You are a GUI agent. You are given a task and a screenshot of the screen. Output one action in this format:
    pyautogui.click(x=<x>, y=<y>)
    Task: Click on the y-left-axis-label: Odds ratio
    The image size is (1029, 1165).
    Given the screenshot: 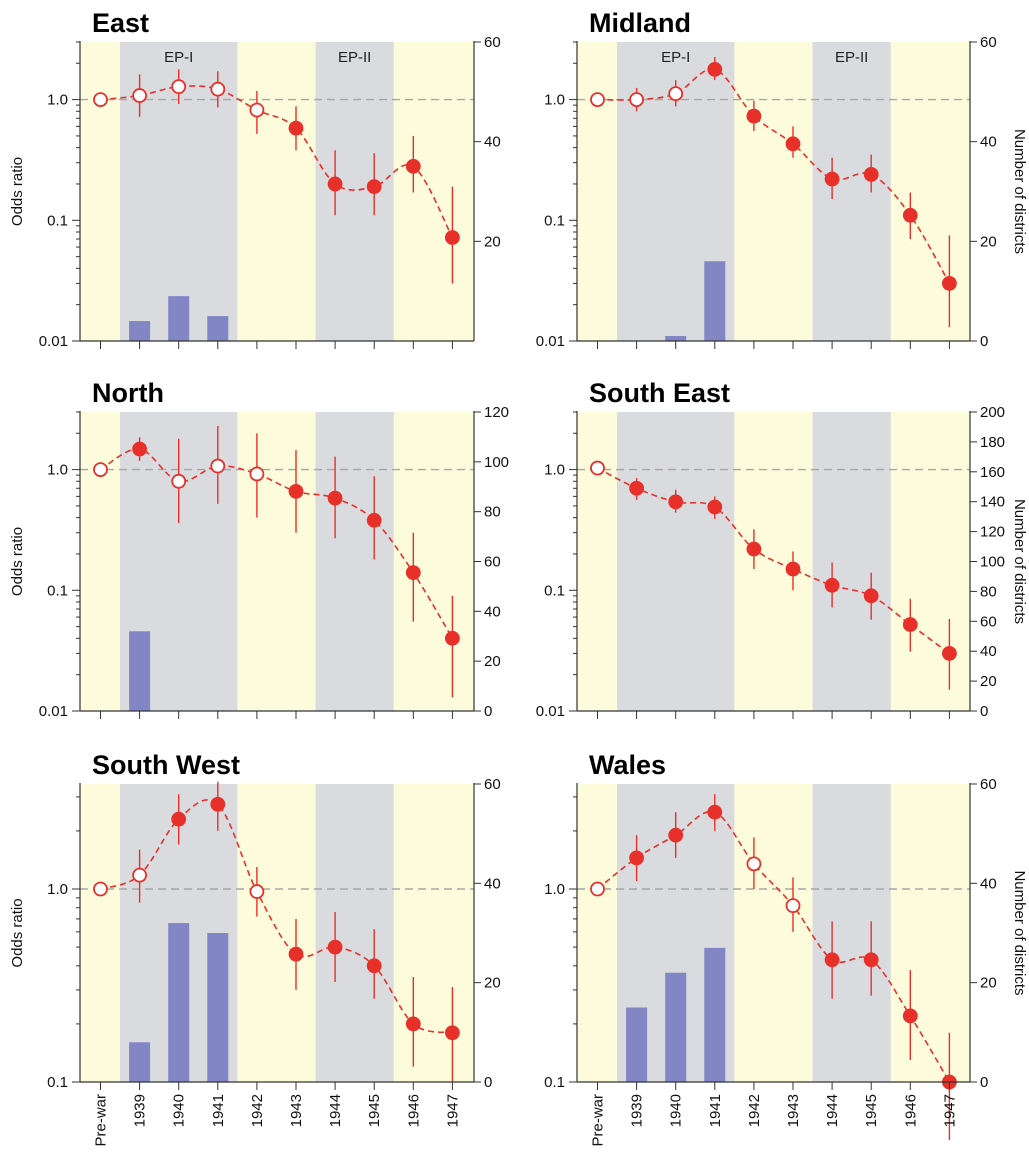 What is the action you would take?
    pyautogui.click(x=17, y=191)
    